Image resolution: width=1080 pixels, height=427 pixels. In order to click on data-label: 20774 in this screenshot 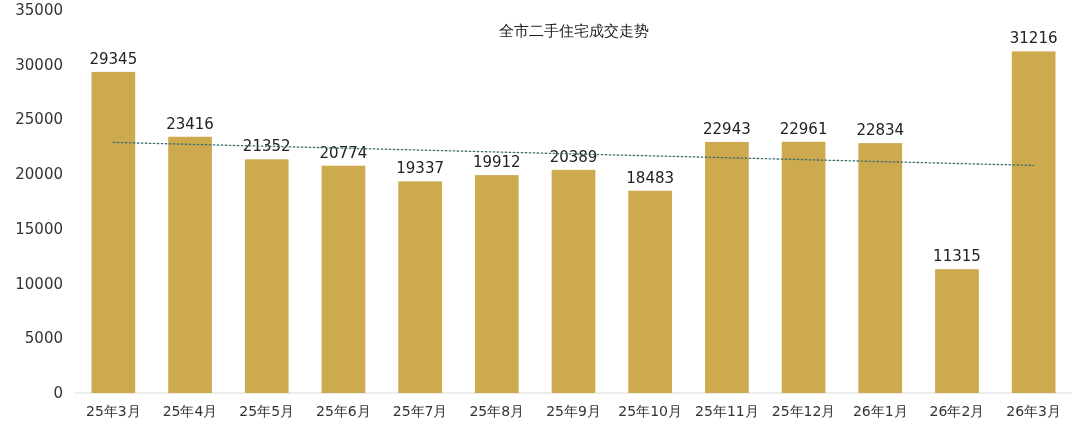, I will do `click(343, 152)`.